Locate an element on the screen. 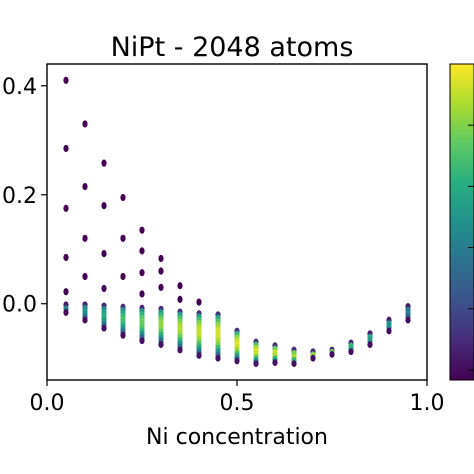  colorbar is located at coordinates (462, 222).